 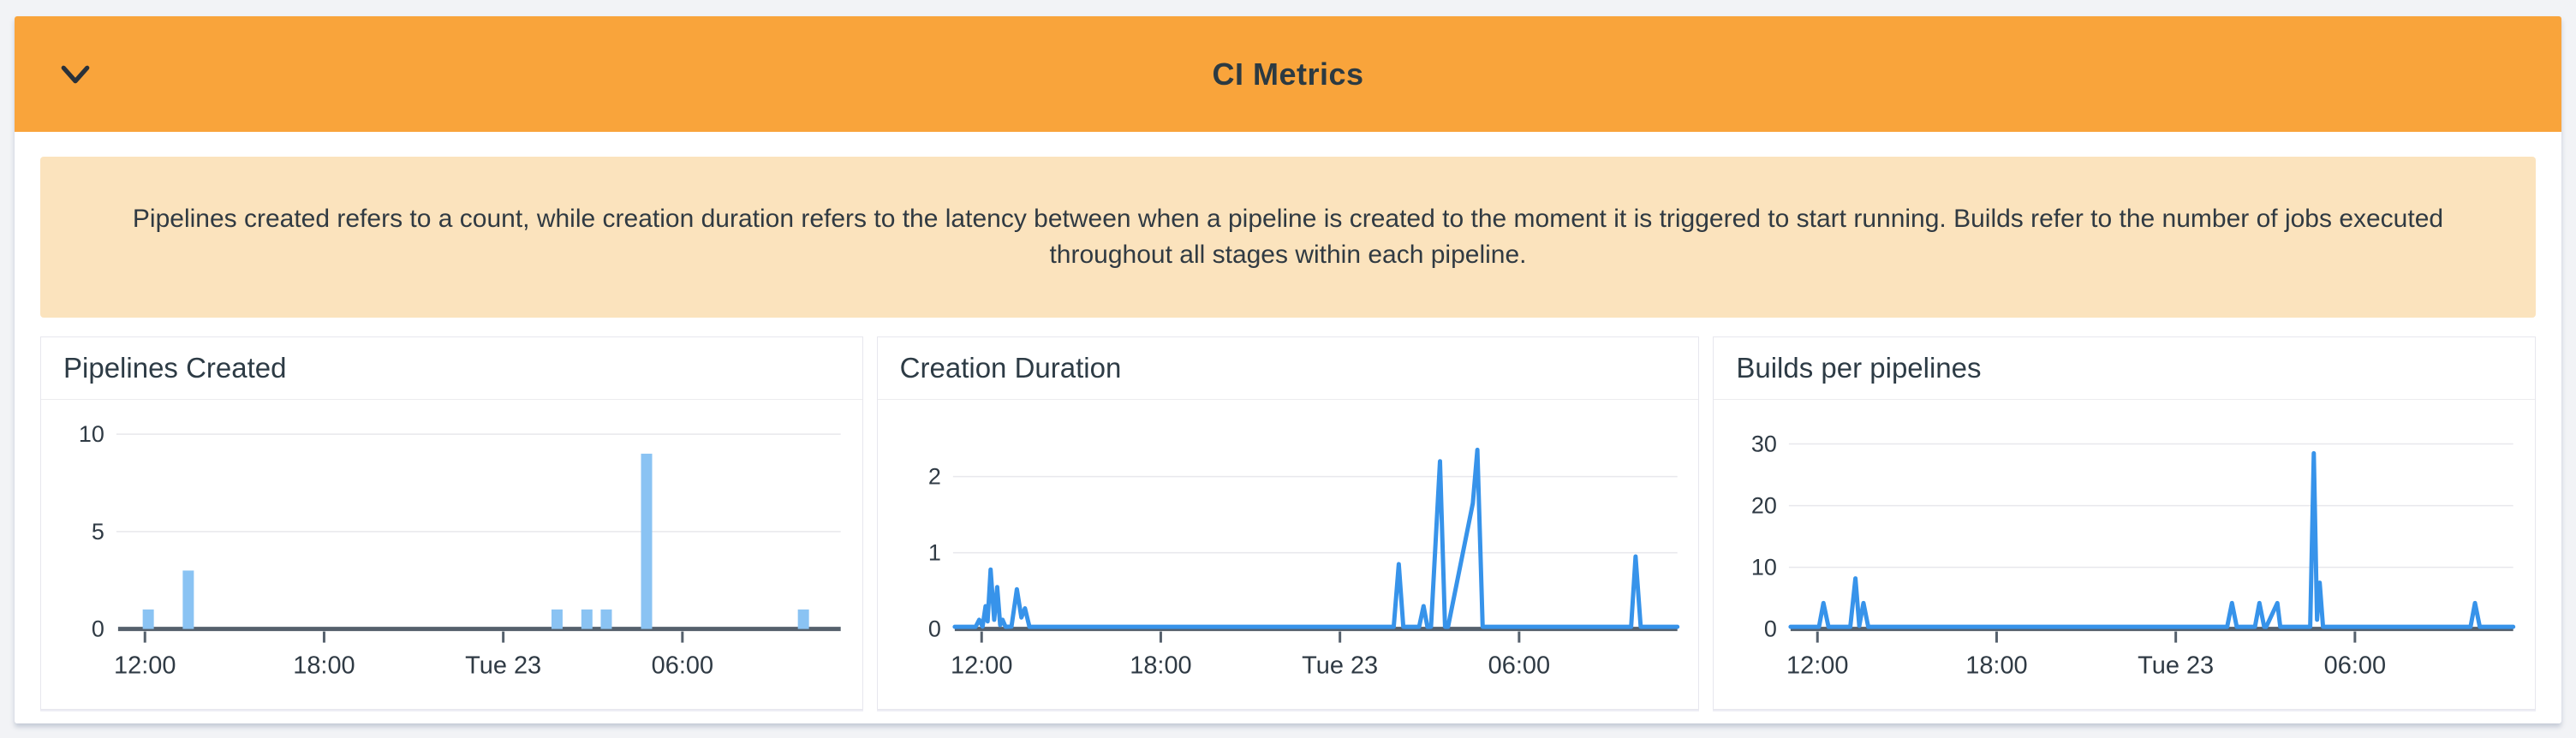 I want to click on creation-duration-chart: 0 1 2 12:00 18:00 Tue 23 06:00, so click(x=1288, y=554).